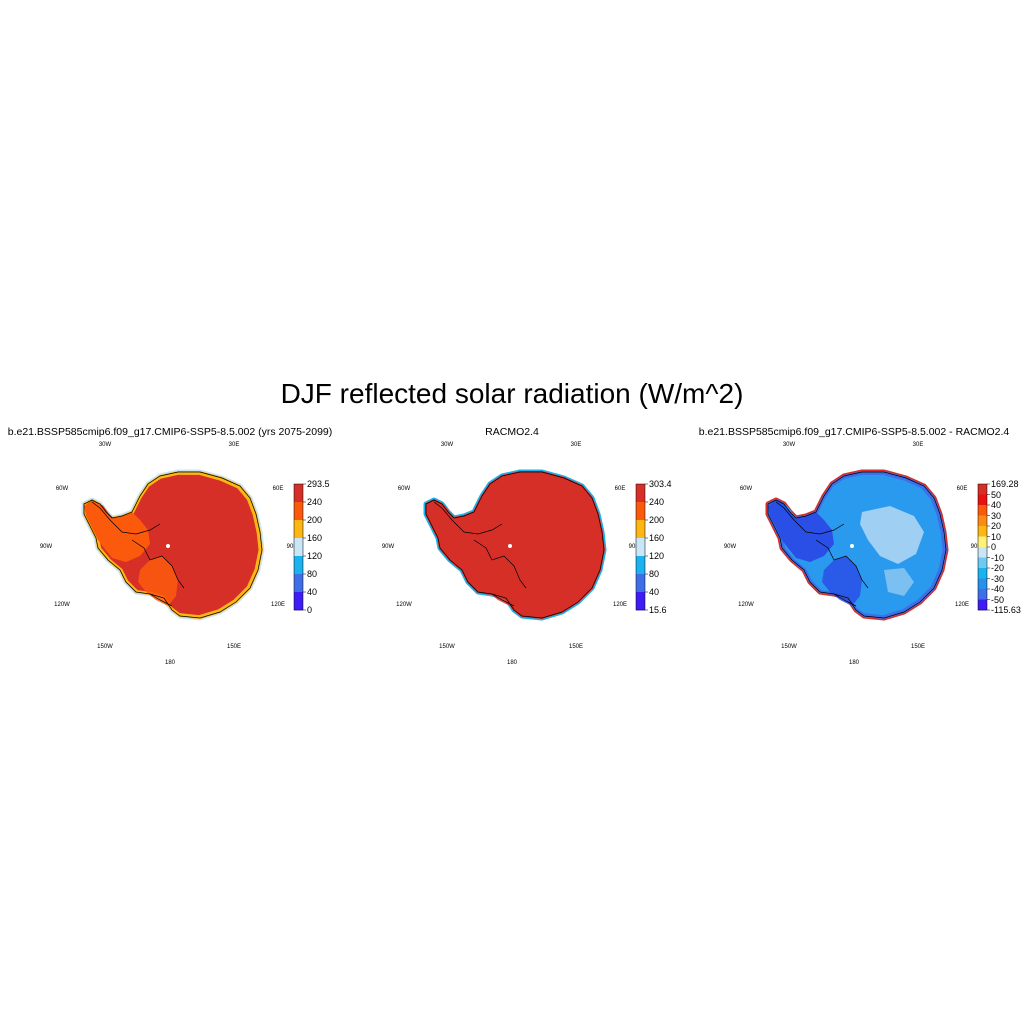 This screenshot has height=1024, width=1024. I want to click on colorbar-label: -115.63, so click(1006, 610).